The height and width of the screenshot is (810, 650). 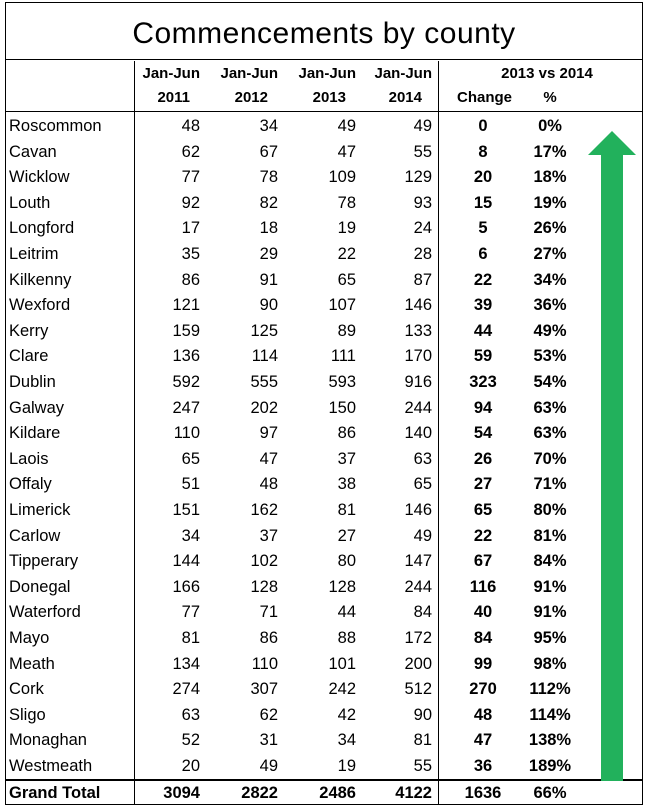 I want to click on pct-value: 63%, so click(x=550, y=407).